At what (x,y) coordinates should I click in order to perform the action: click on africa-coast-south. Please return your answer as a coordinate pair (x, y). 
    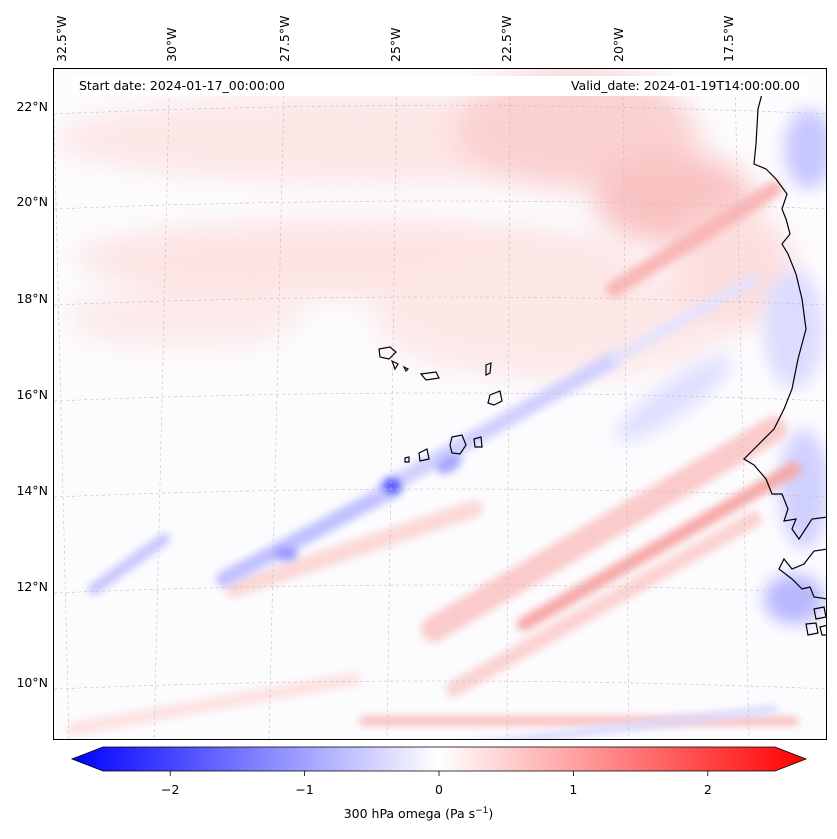
    Looking at the image, I should click on (802, 574).